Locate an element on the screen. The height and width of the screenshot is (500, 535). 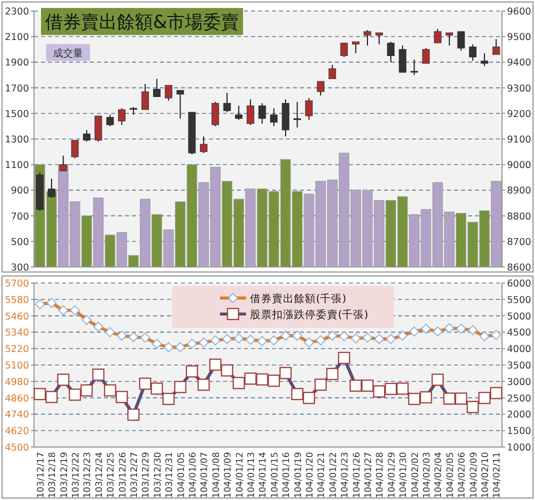
y-tick-label: 700 is located at coordinates (19, 216).